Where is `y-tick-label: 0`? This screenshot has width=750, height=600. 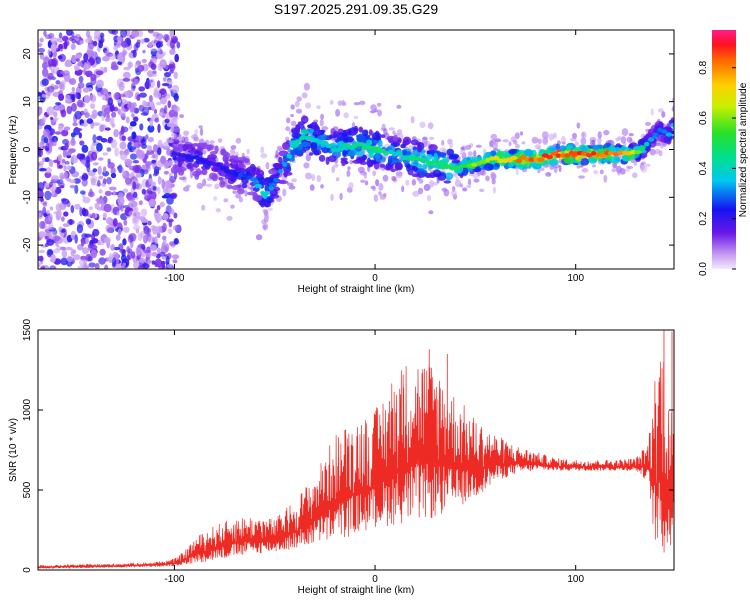
y-tick-label: 0 is located at coordinates (27, 570).